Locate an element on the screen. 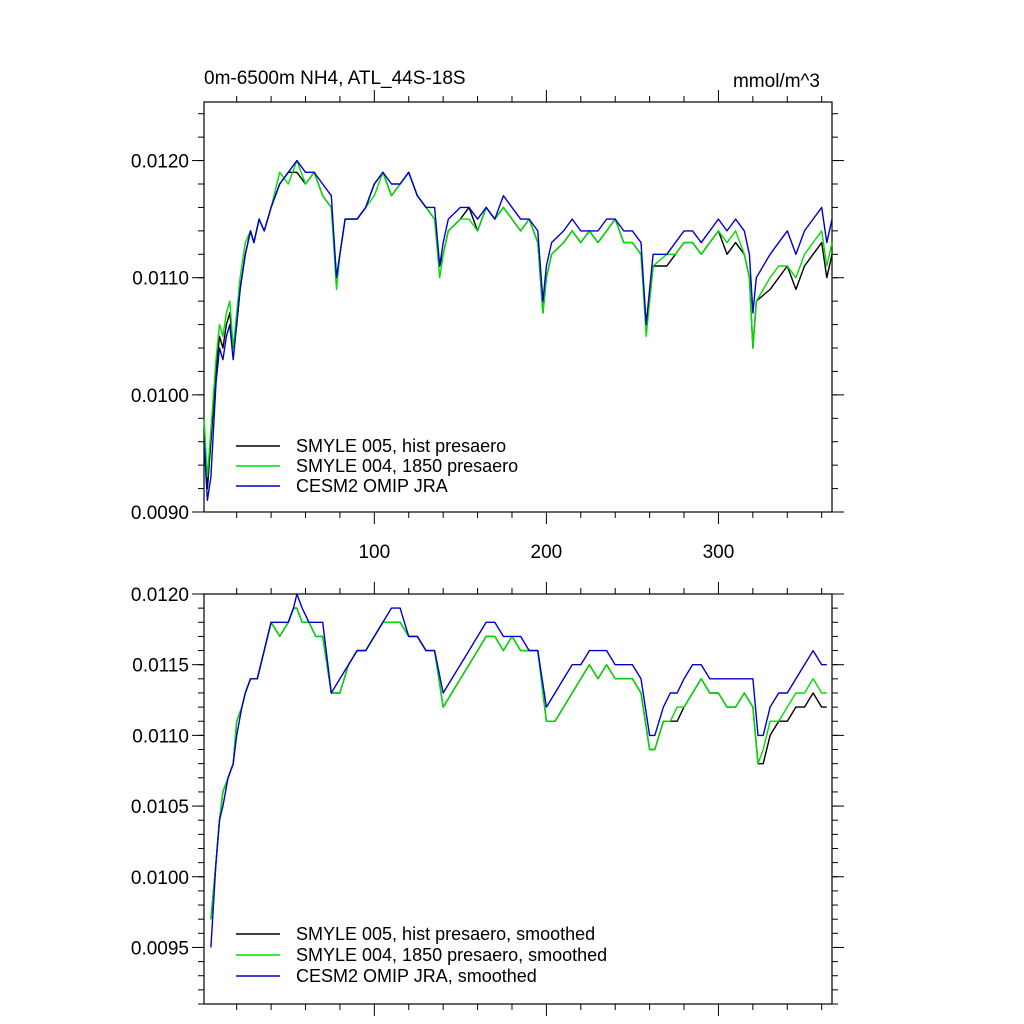 This screenshot has width=1024, height=1024. legend-label: SMYLE 005, hist presaero is located at coordinates (401, 446).